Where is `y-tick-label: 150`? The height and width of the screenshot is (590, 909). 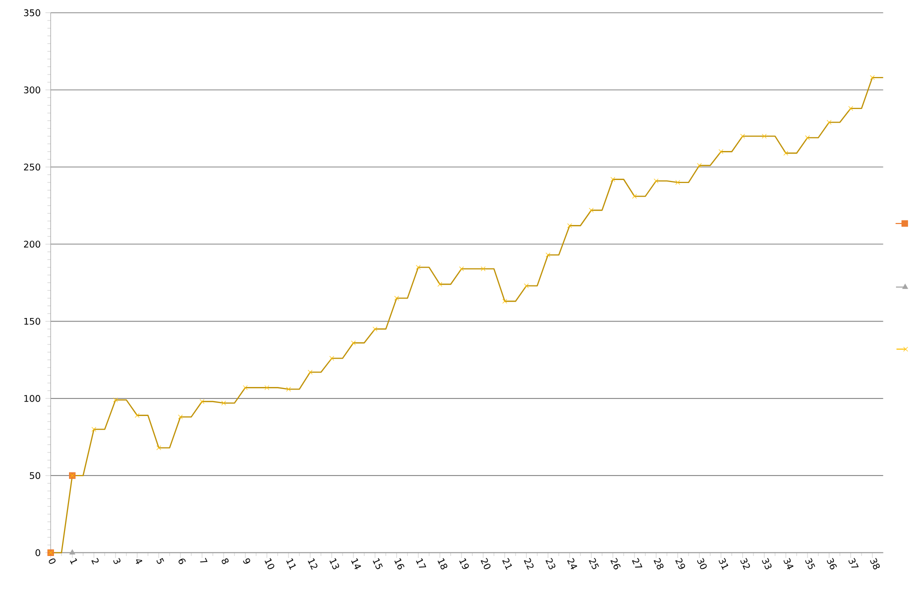
y-tick-label: 150 is located at coordinates (32, 321).